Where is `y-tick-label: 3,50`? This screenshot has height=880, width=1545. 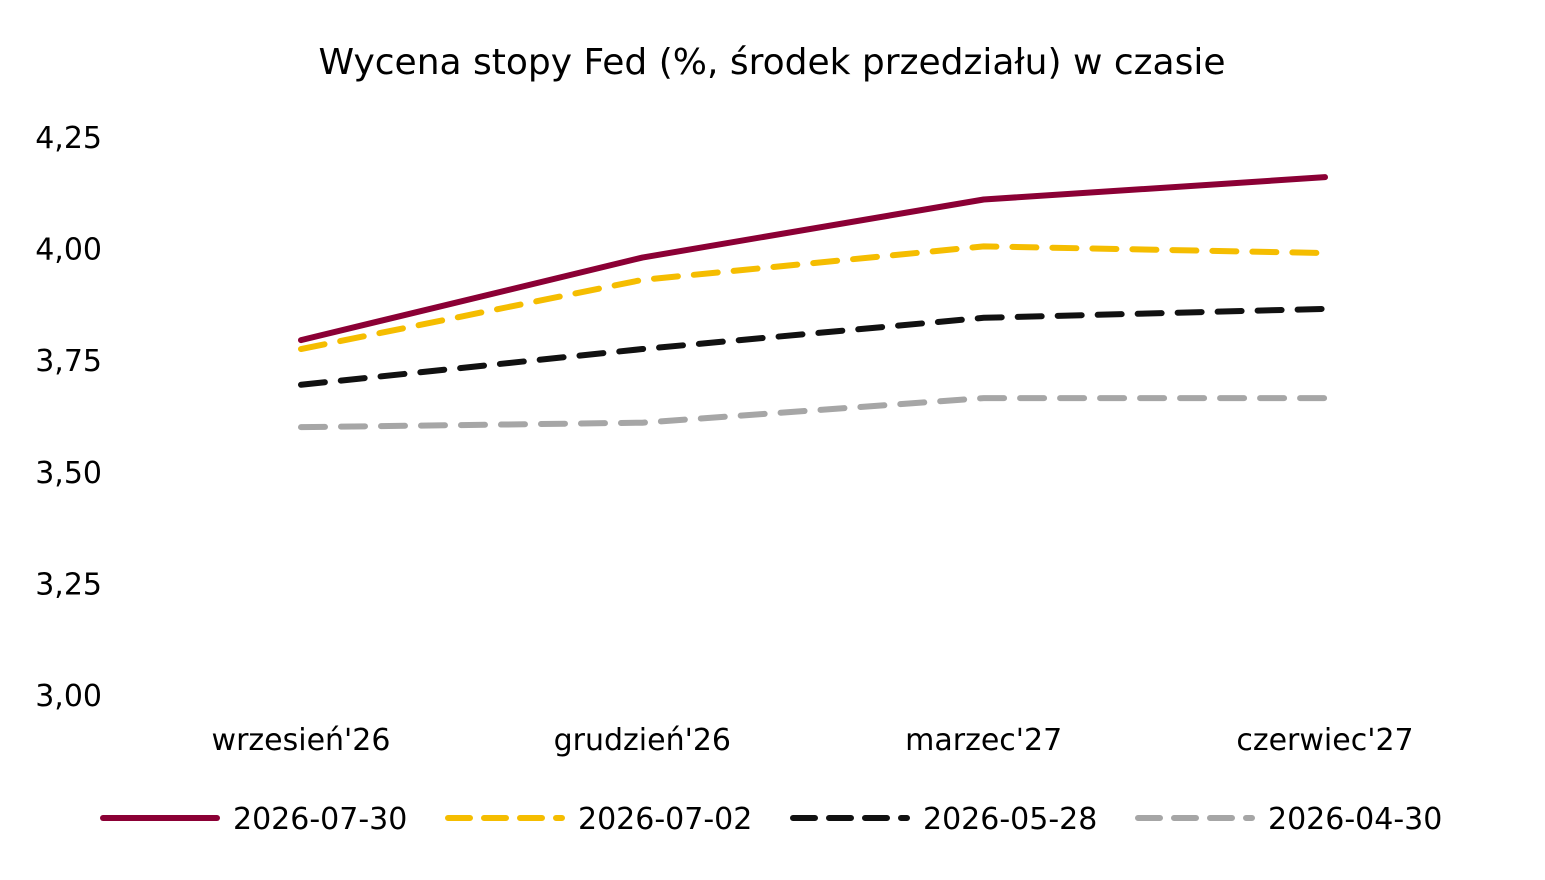
y-tick-label: 3,50 is located at coordinates (68, 473).